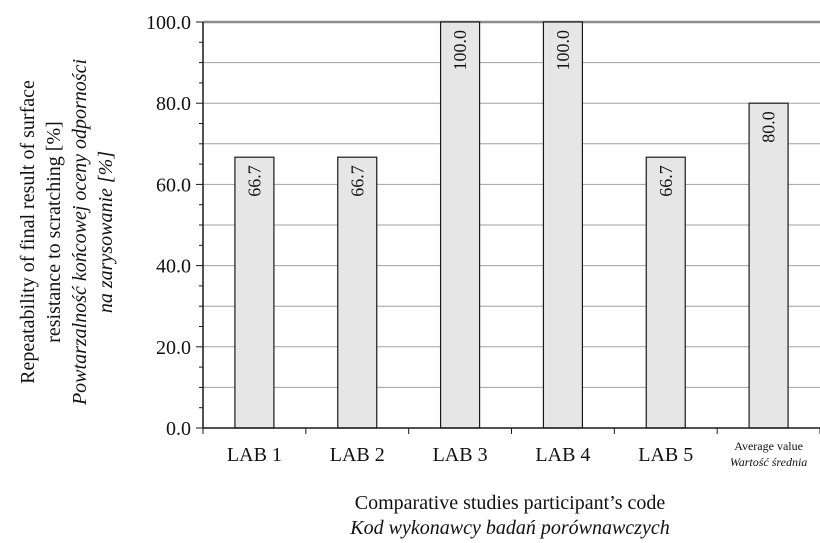  I want to click on y-axis-title-secondary-line-2: na zarysowanie [%], so click(106, 232).